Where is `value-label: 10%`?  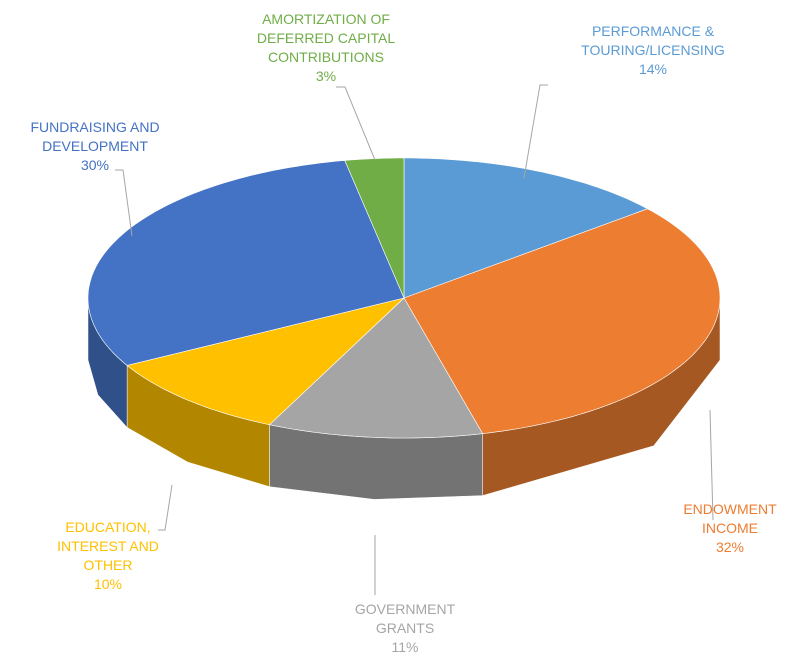 value-label: 10% is located at coordinates (108, 584).